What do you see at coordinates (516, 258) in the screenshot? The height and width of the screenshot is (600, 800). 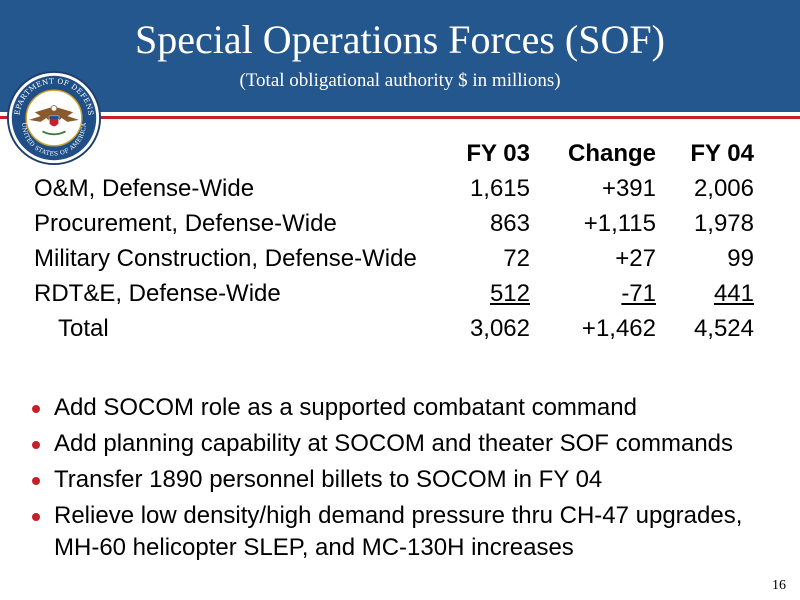 I see `cell-fy03: 72` at bounding box center [516, 258].